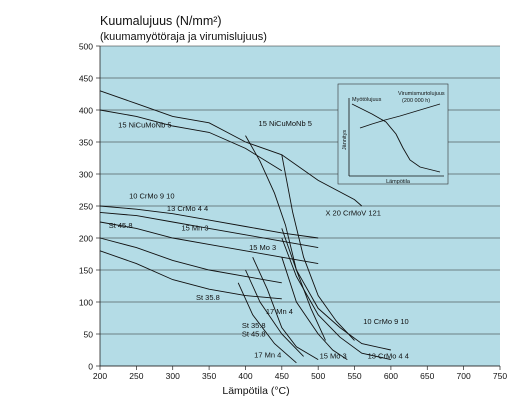  What do you see at coordinates (352, 213) in the screenshot?
I see `series-label: X 20 CrMoV 121` at bounding box center [352, 213].